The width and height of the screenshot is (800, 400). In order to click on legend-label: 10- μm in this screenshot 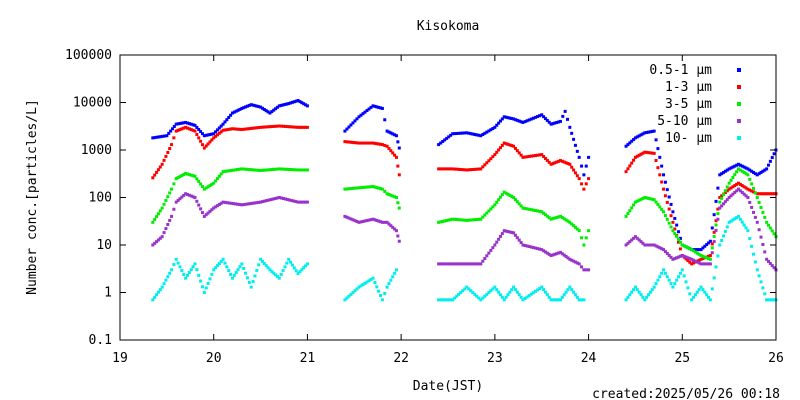, I will do `click(688, 138)`.